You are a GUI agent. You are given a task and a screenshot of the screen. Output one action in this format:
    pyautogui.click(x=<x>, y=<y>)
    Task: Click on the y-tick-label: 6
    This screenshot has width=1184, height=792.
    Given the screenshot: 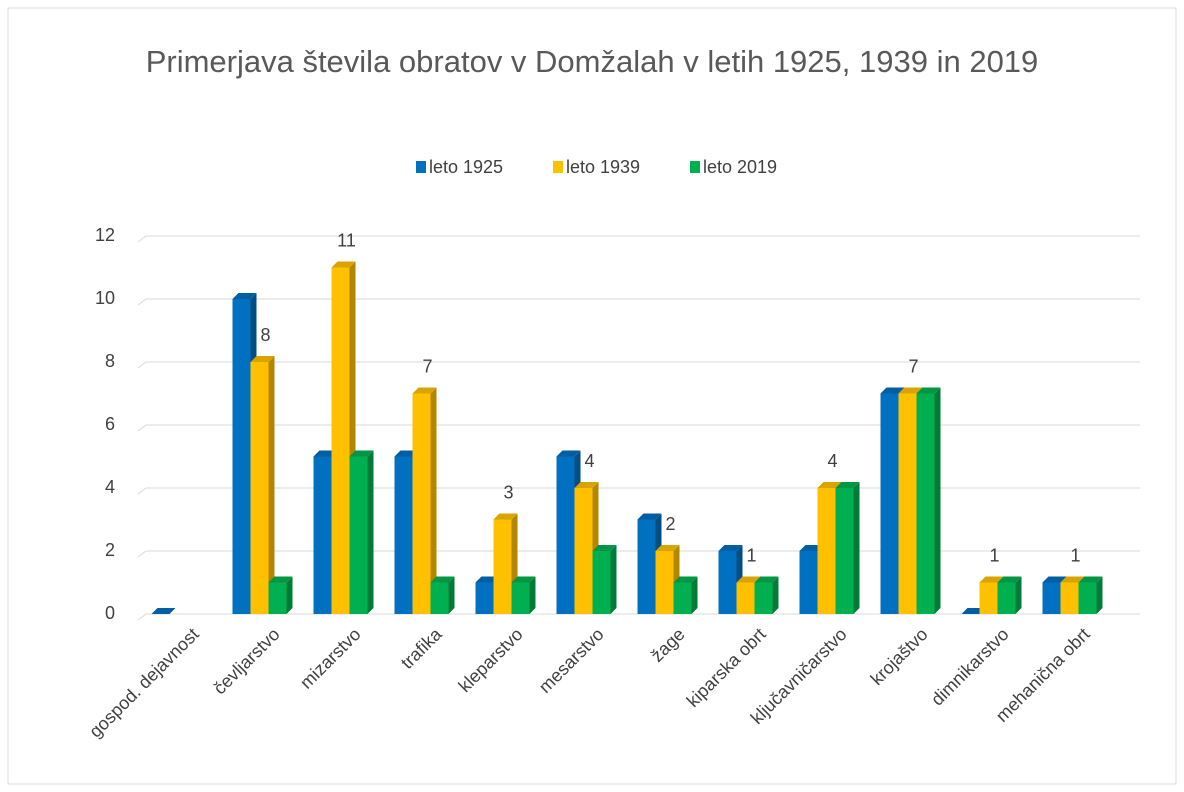 What is the action you would take?
    pyautogui.click(x=110, y=424)
    